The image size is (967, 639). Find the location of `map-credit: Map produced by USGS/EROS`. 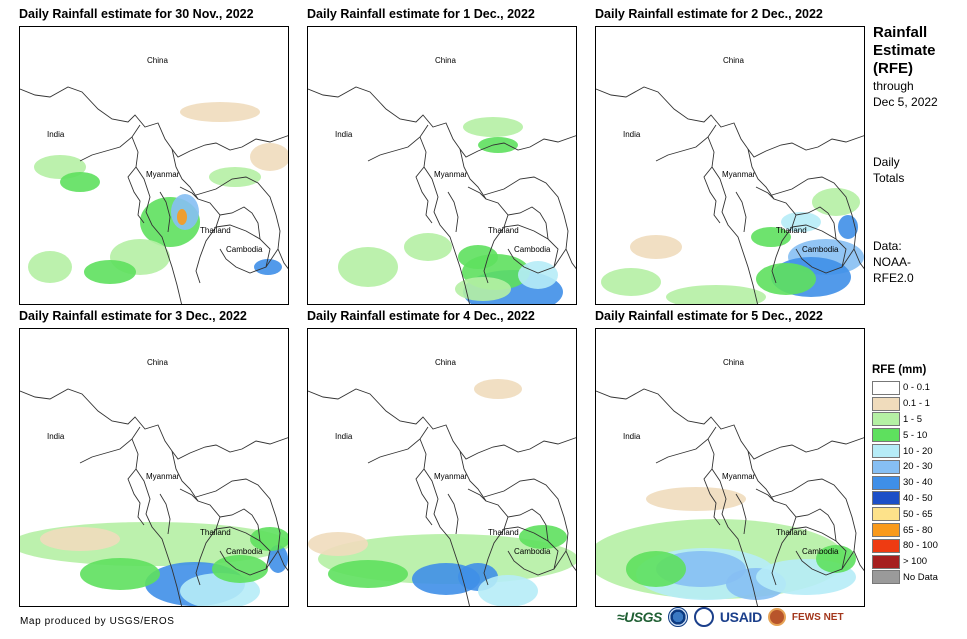

map-credit: Map produced by USGS/EROS is located at coordinates (97, 621).